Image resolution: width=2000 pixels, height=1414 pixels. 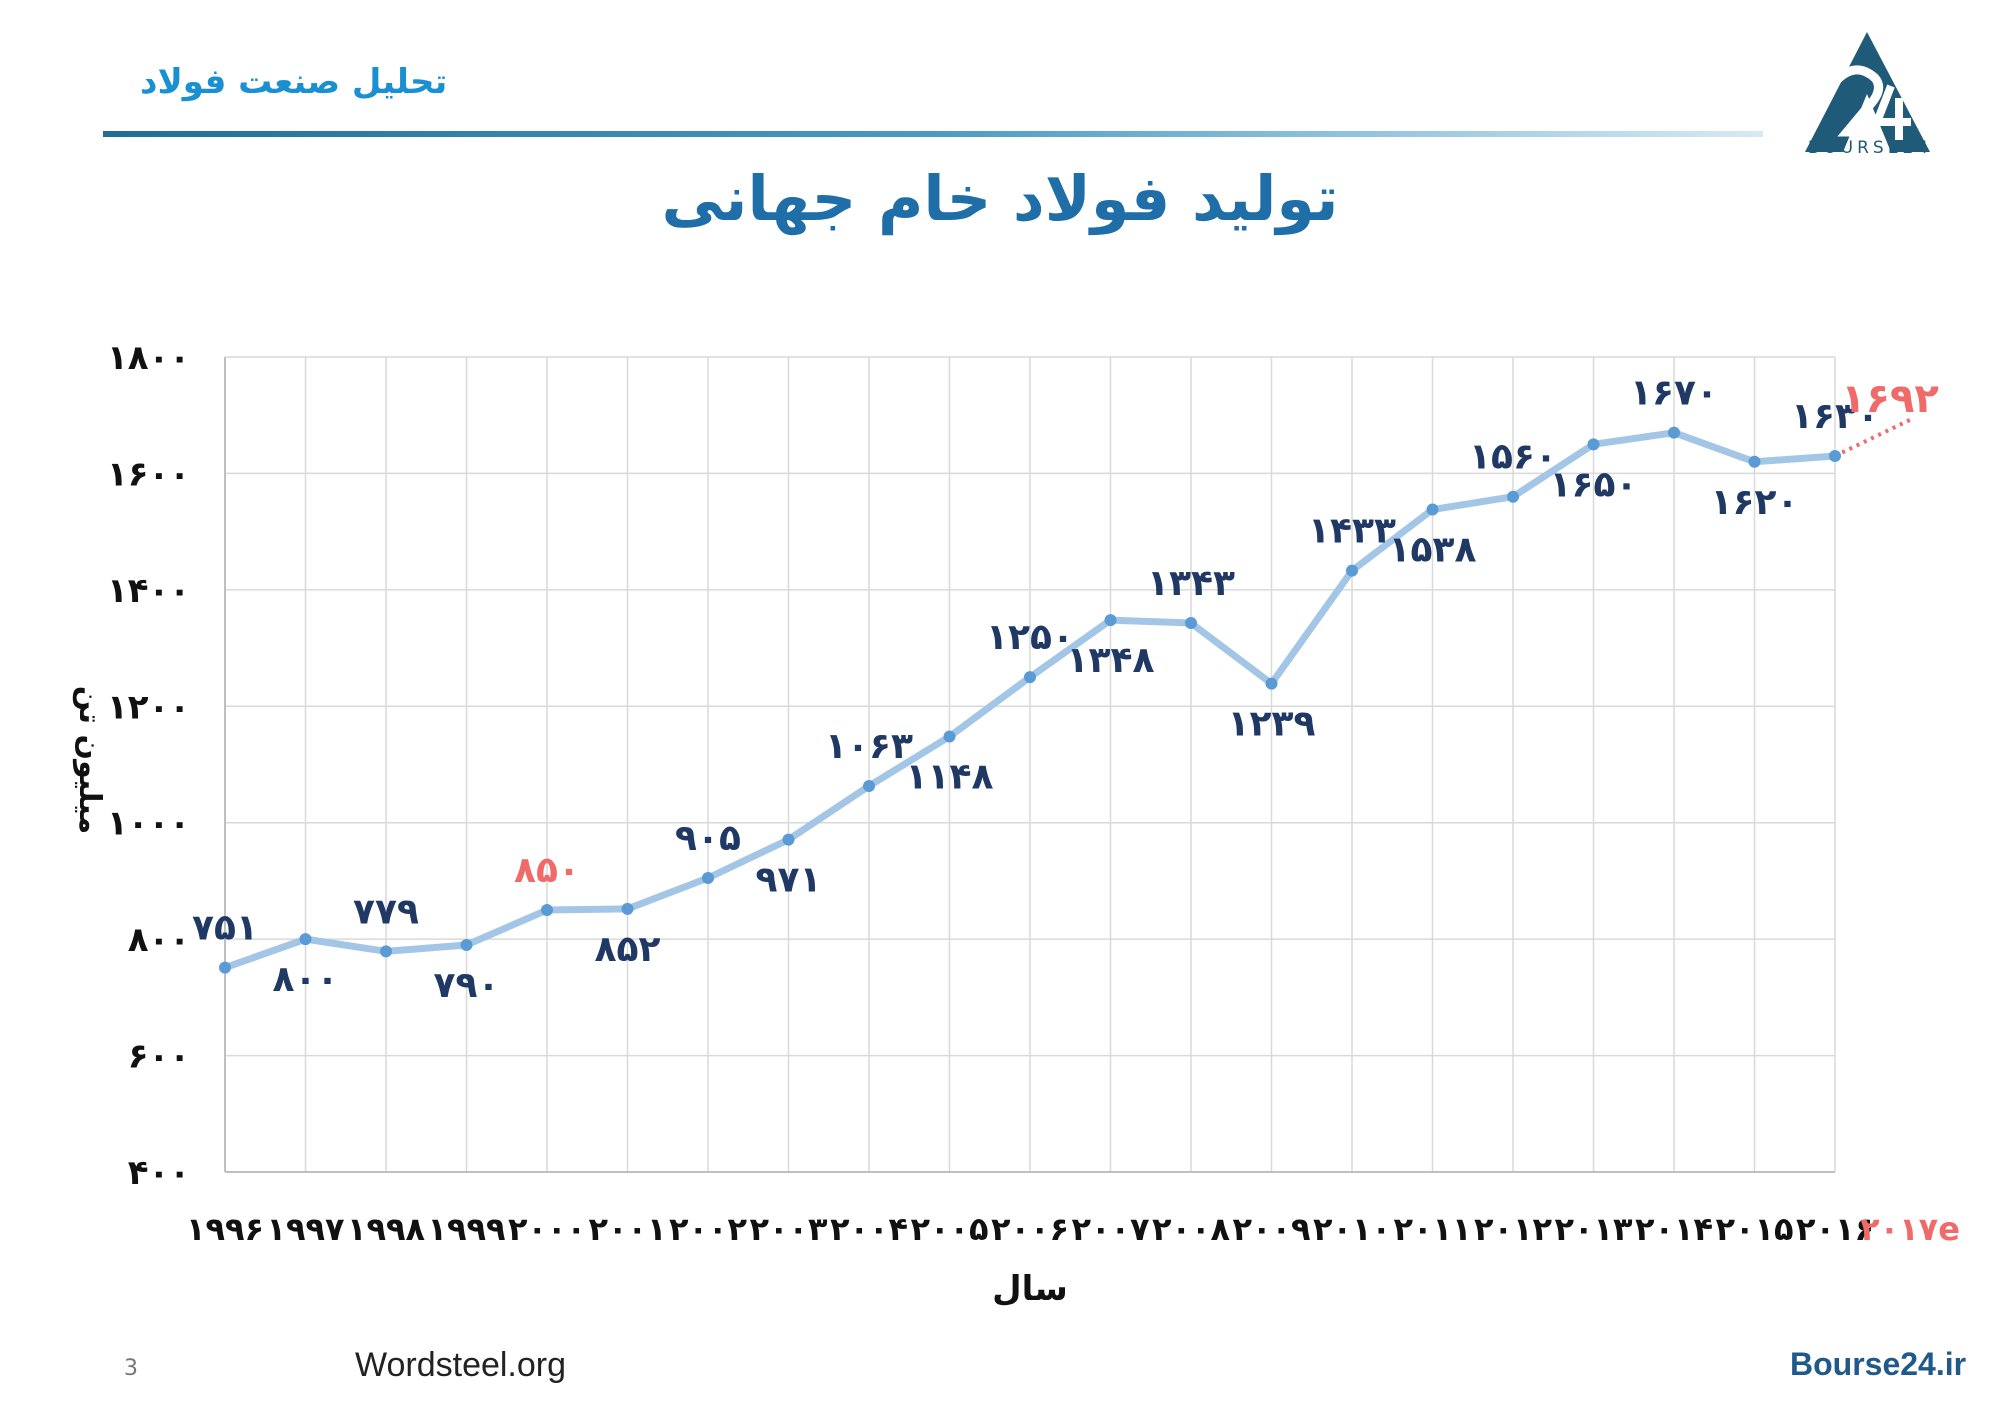 I want to click on section-title: تحلیل صنعت فولاد, so click(x=294, y=82).